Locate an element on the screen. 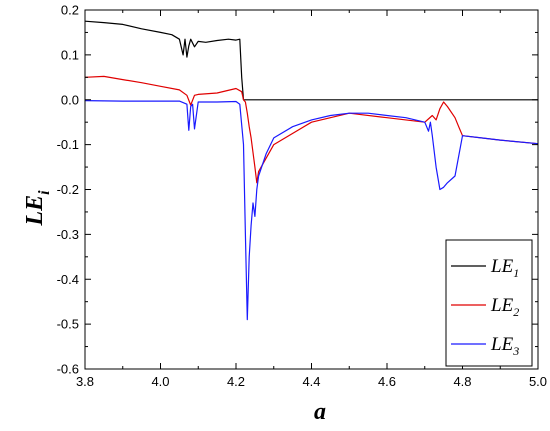 The height and width of the screenshot is (431, 550). y-axis-tick-labels: 0.2 0.1 0.0 -0.1 -0.2 -0.3 -0.4 -0.5 -0.6 is located at coordinates (68, 190).